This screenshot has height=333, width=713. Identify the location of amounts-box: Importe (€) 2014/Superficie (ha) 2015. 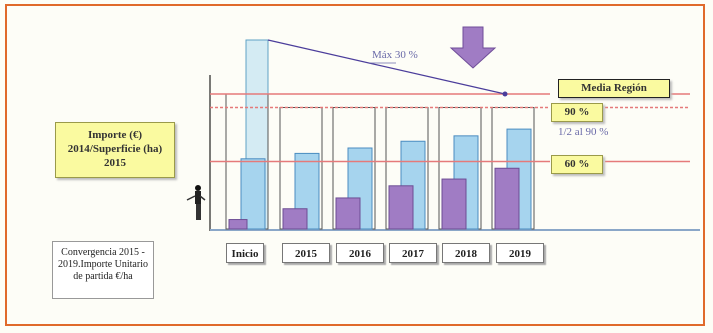
(115, 150).